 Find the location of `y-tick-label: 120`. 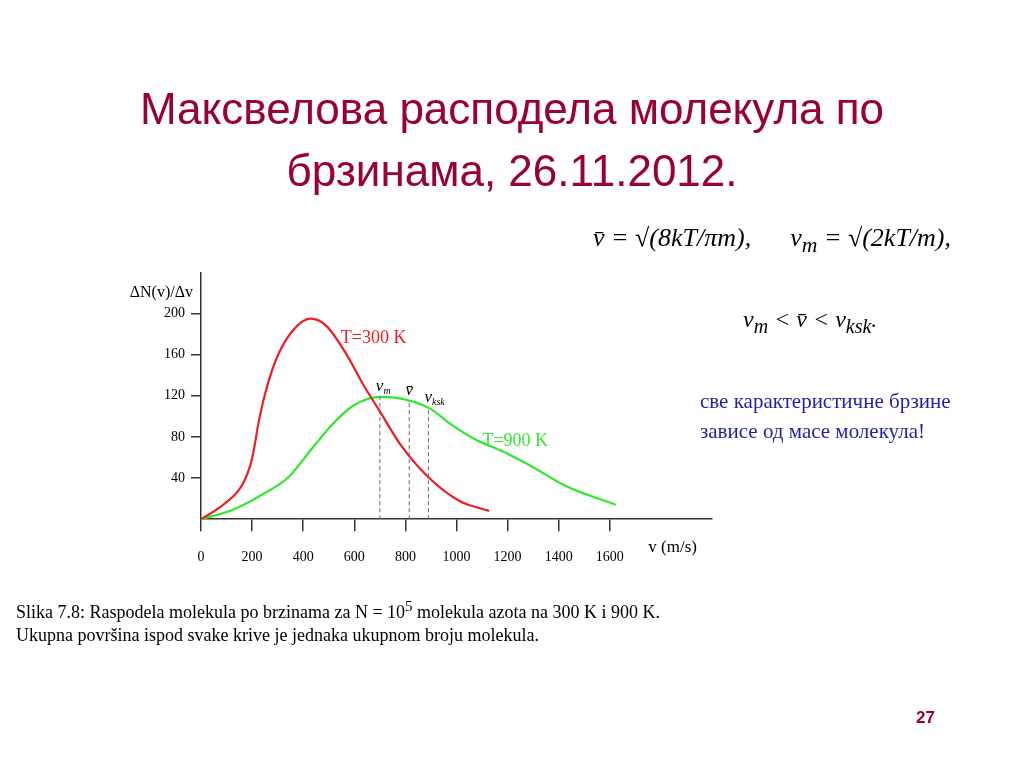

y-tick-label: 120 is located at coordinates (174, 395).